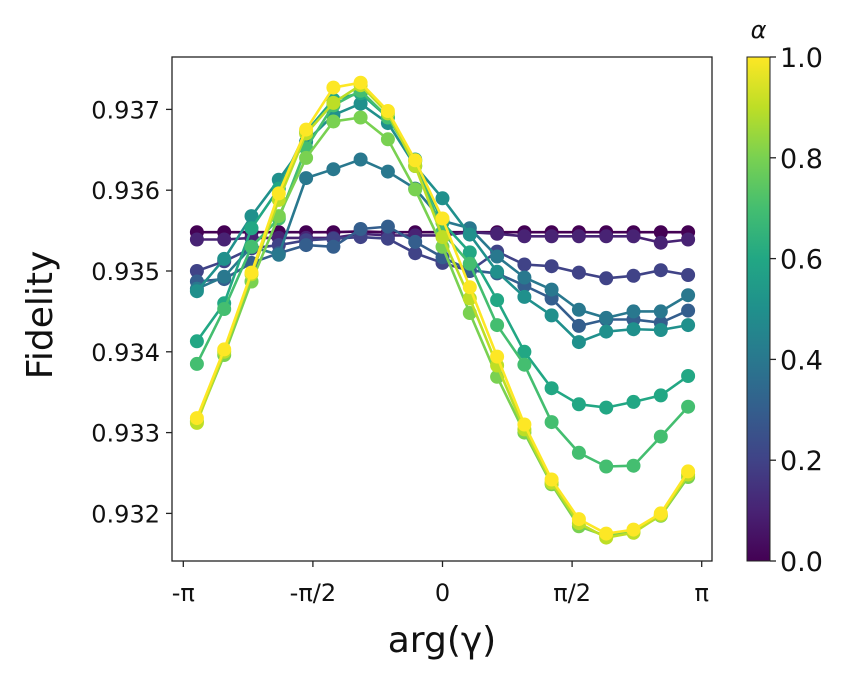 This screenshot has width=848, height=678. I want to click on x-axis: -π -π/2 0 π/2 π, so click(440, 584).